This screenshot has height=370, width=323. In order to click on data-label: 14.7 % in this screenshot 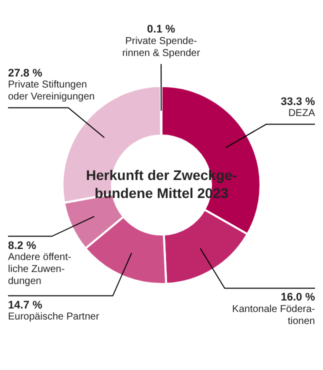, I will do `click(25, 305)`.